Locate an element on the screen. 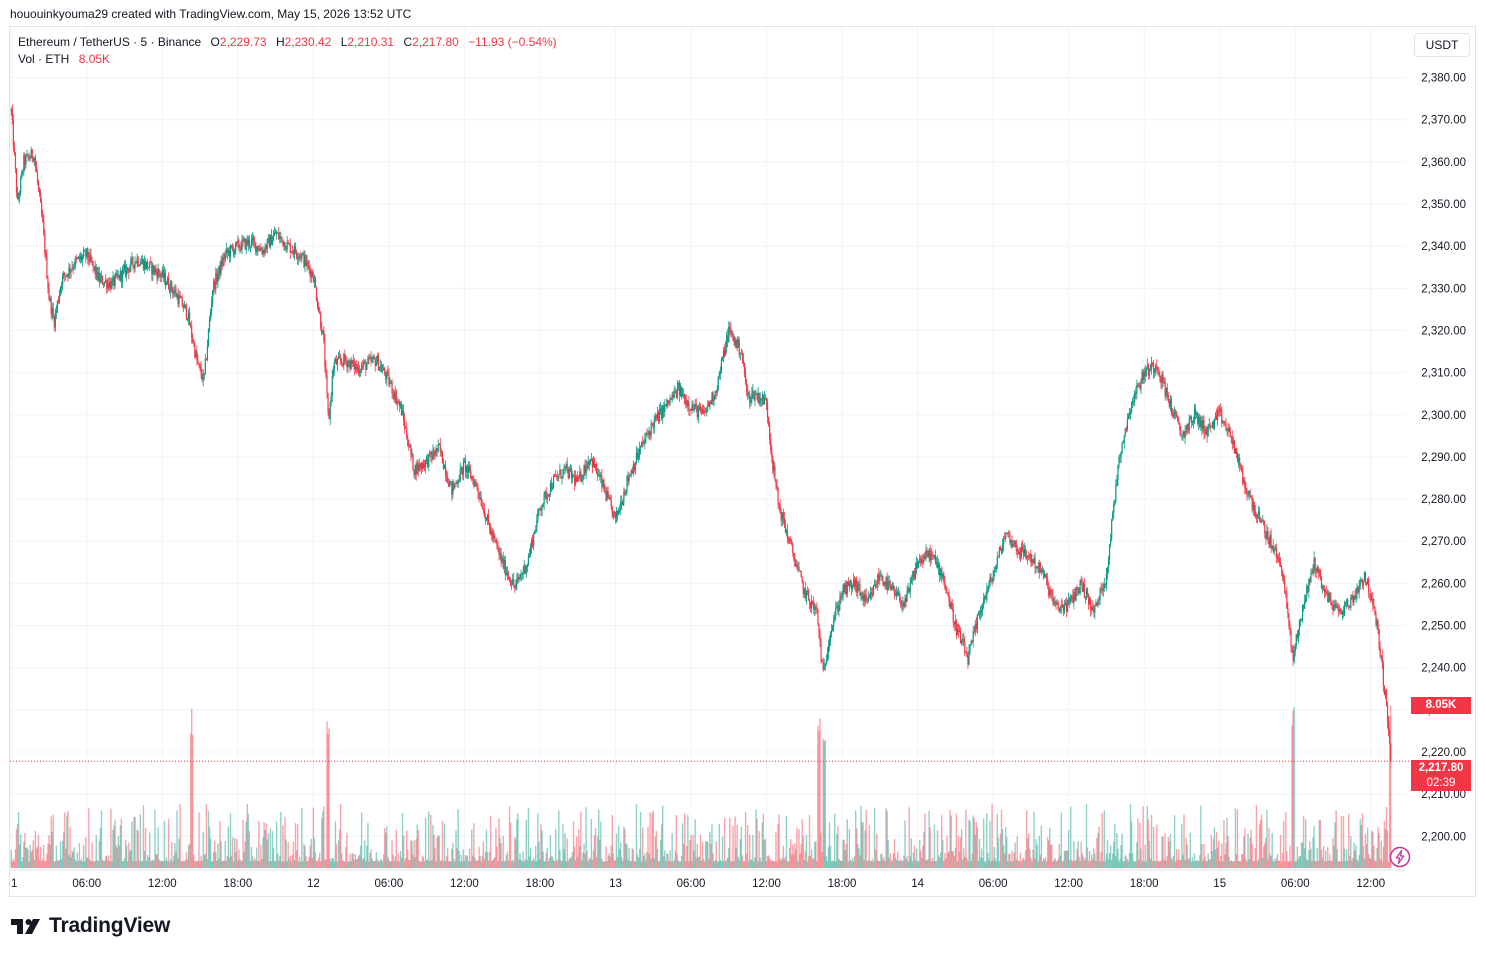  currency-button: USDT is located at coordinates (1442, 45).